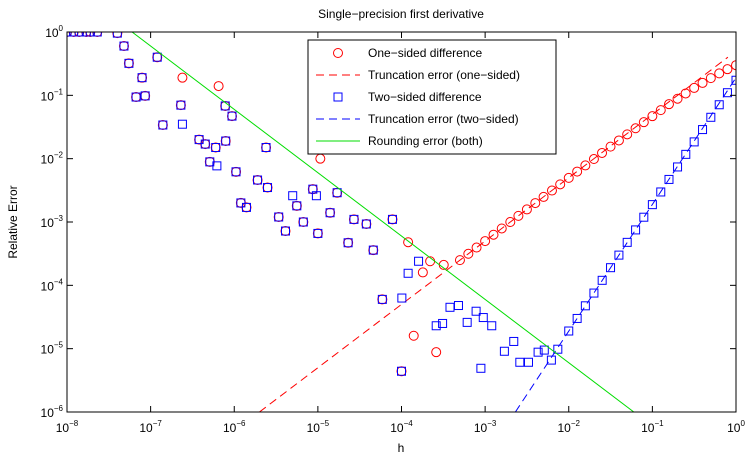 The width and height of the screenshot is (747, 457). Describe the element at coordinates (443, 119) in the screenshot. I see `legend-label: Truncation error (two−sided)` at that location.